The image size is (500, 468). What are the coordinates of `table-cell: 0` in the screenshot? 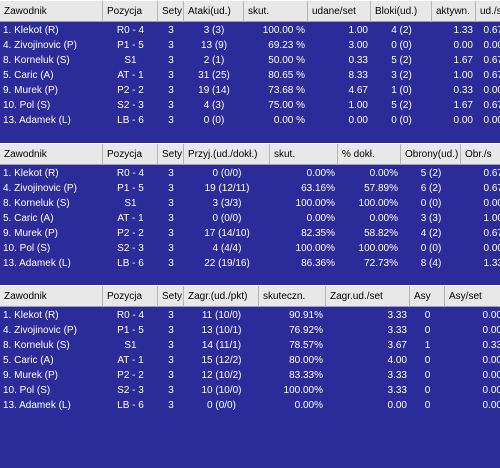 It's located at (427, 390).